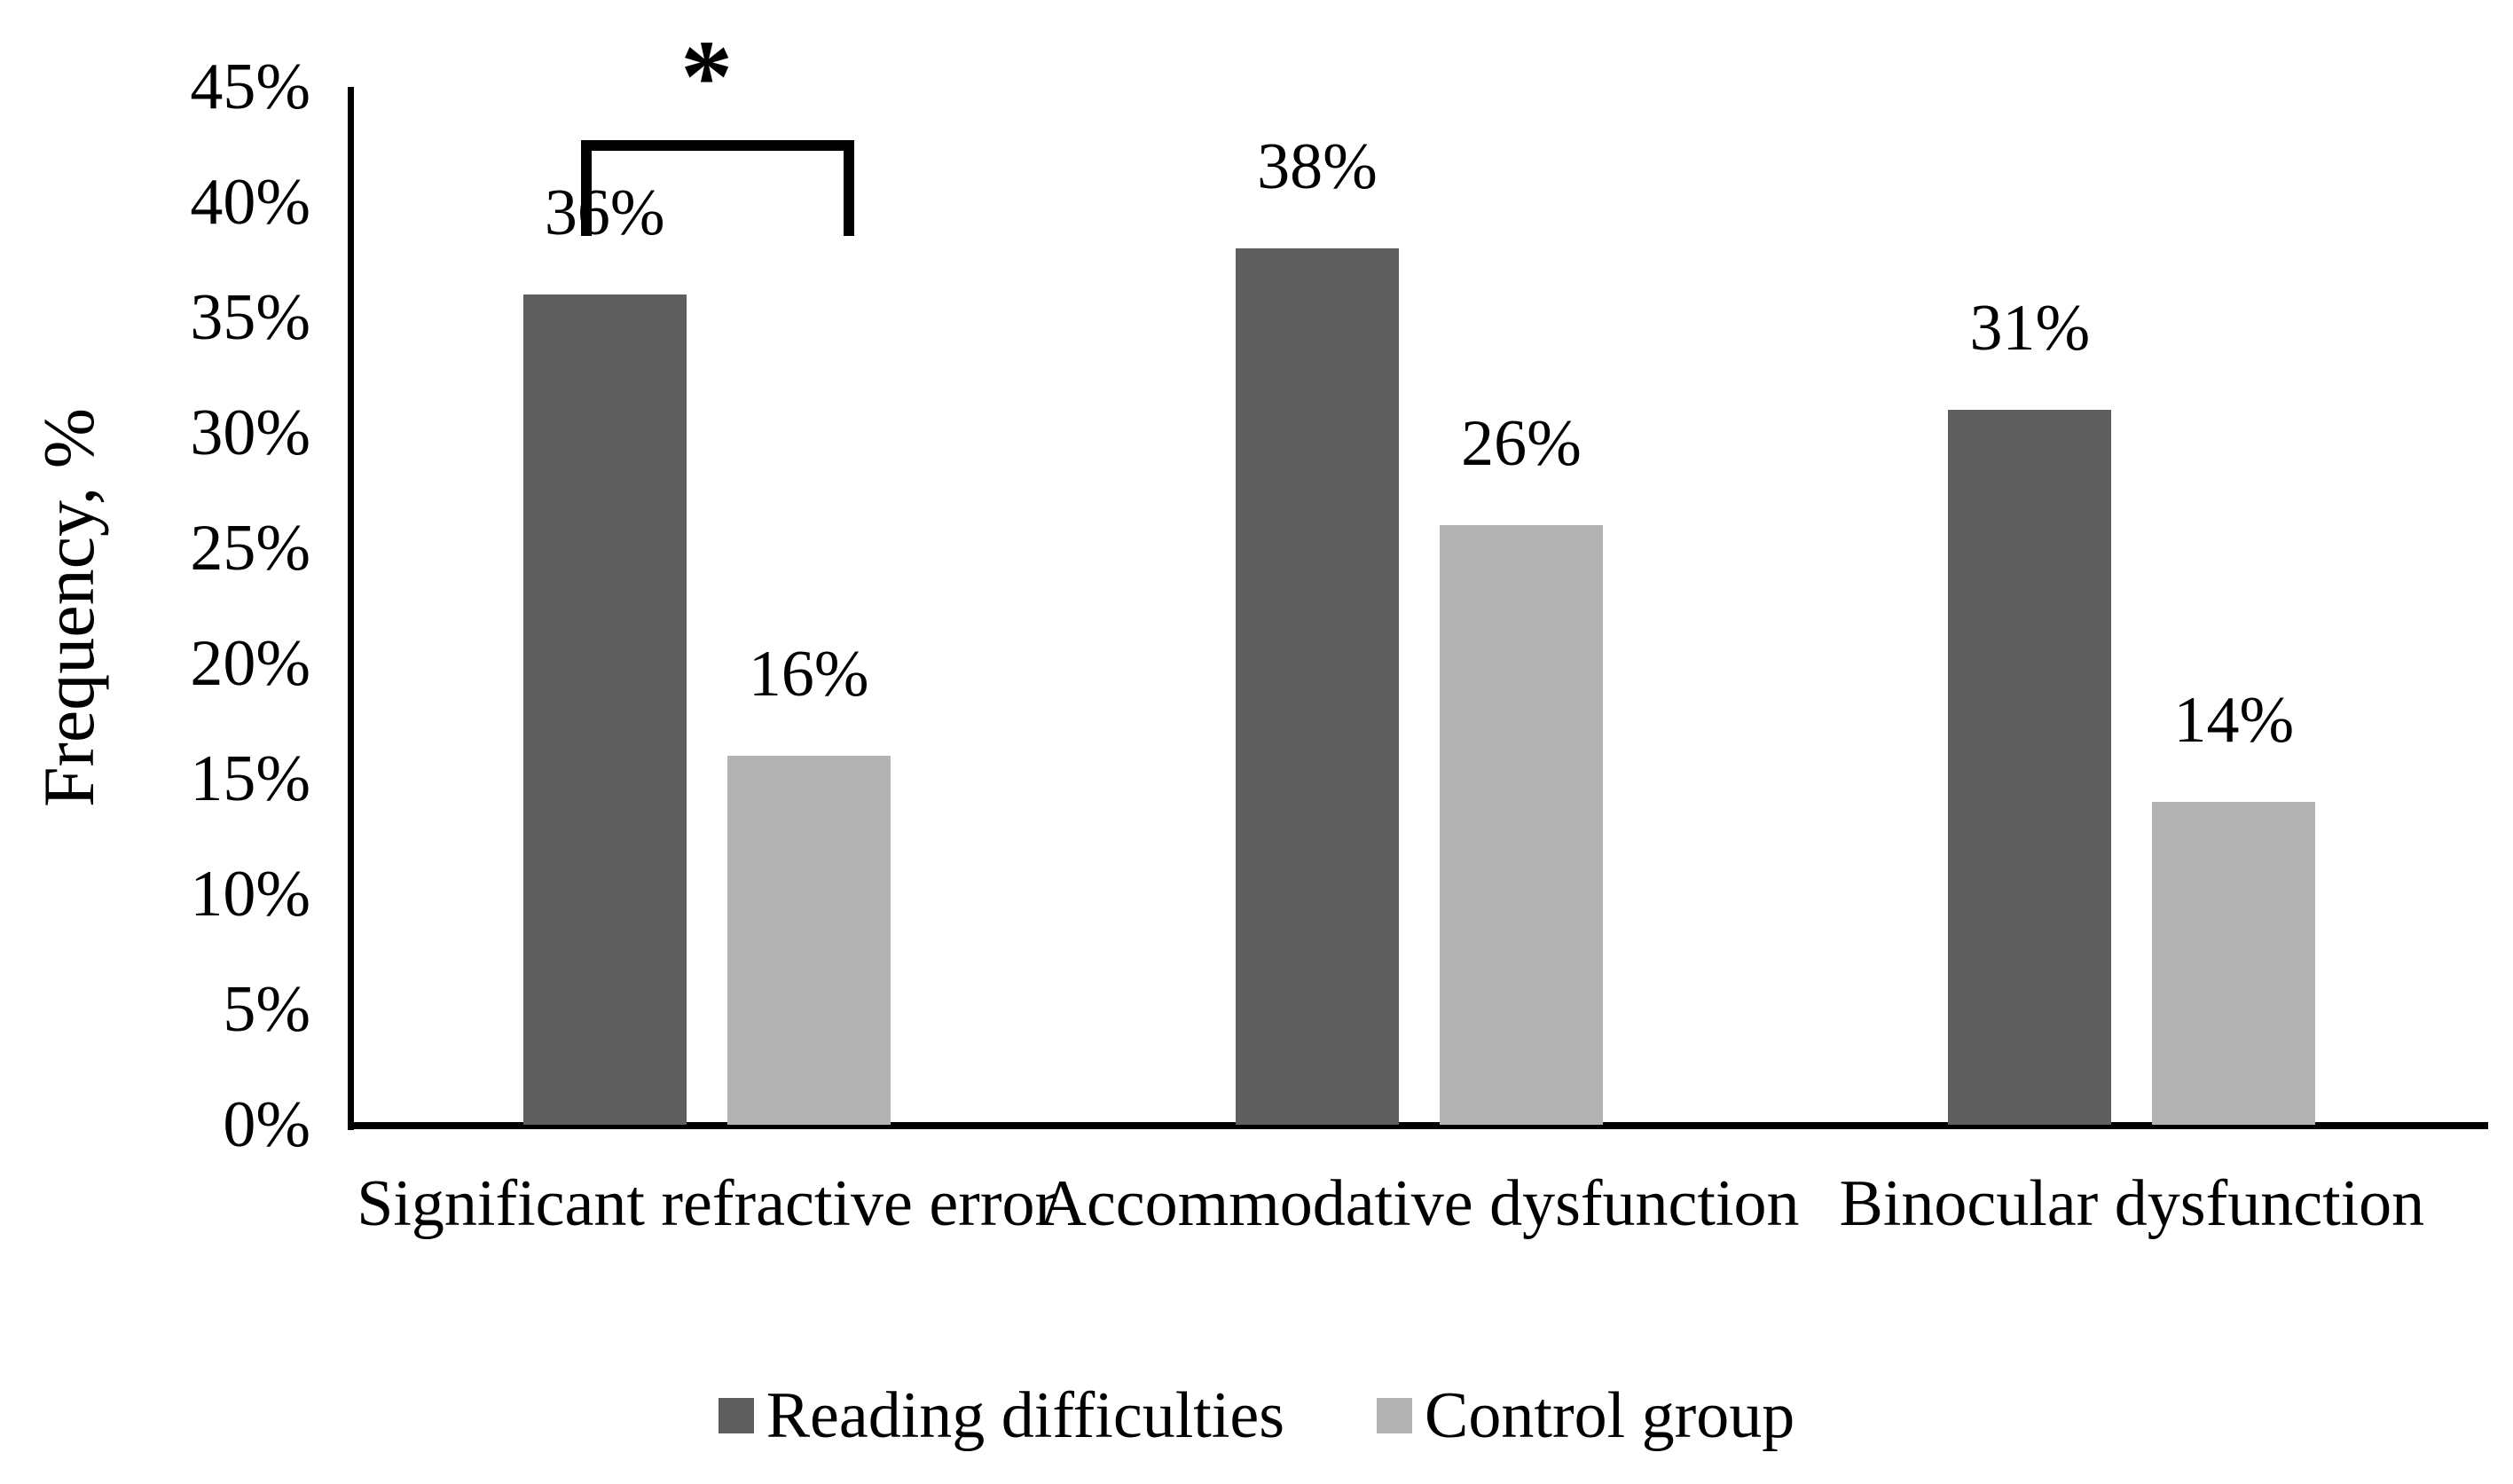  Describe the element at coordinates (1610, 1415) in the screenshot. I see `legend-label: Control group` at that location.